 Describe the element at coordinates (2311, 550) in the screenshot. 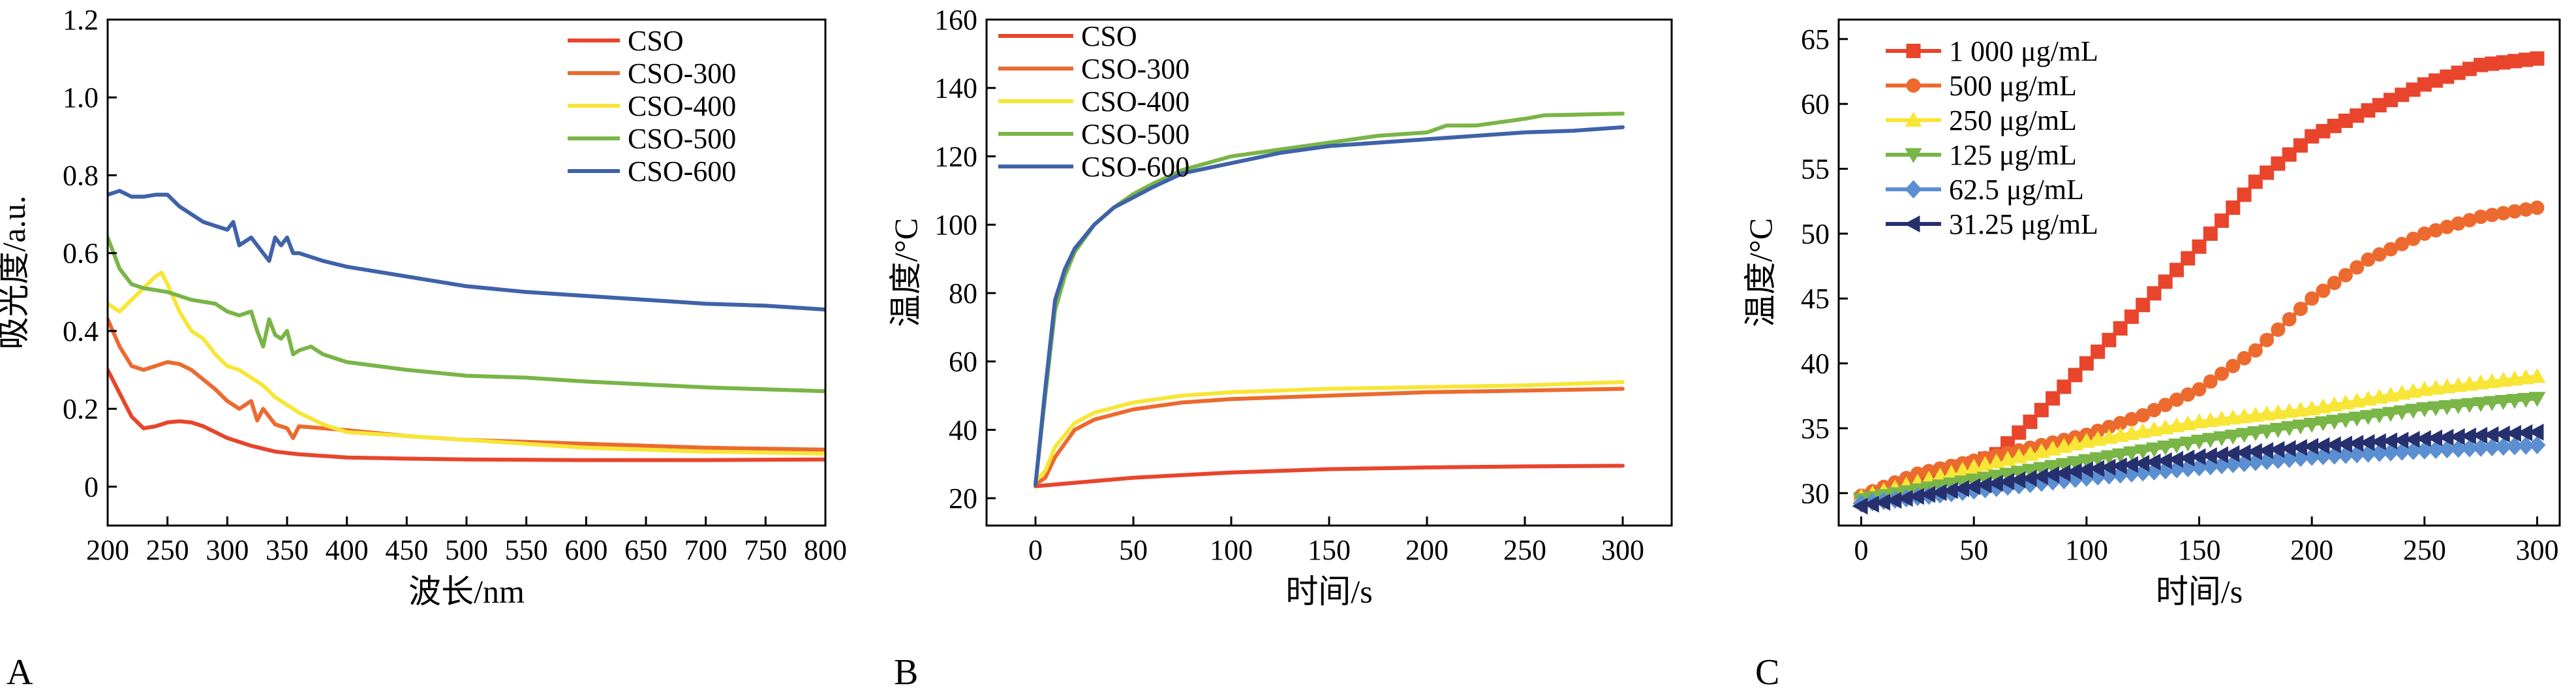

I see `x-tick-label-c-4: 200` at that location.